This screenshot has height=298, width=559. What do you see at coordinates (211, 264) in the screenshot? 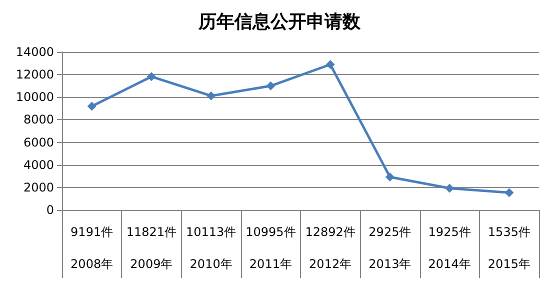
I see `x-tick-label: 2010年` at bounding box center [211, 264].